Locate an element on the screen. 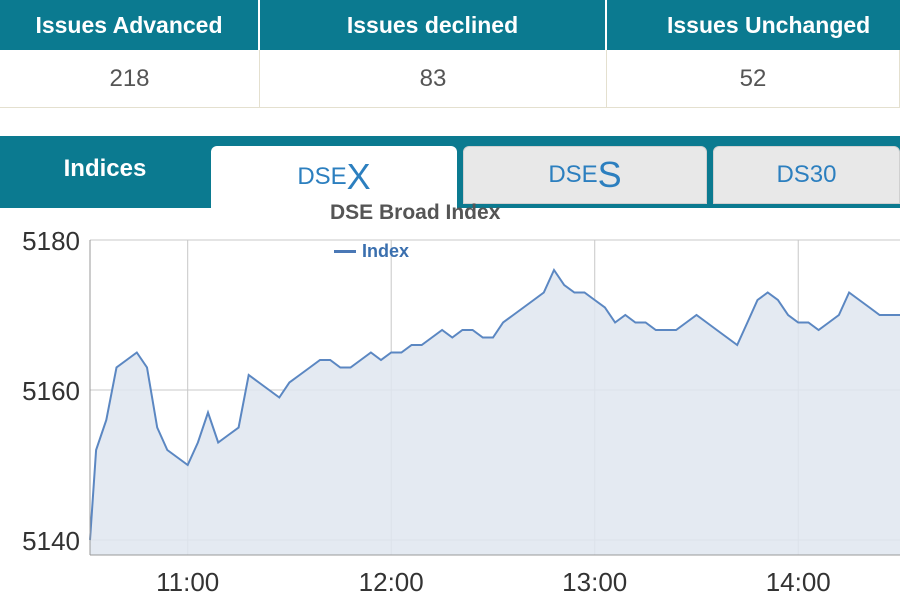 The width and height of the screenshot is (900, 600). x-tick-label: 11:00 is located at coordinates (187, 582).